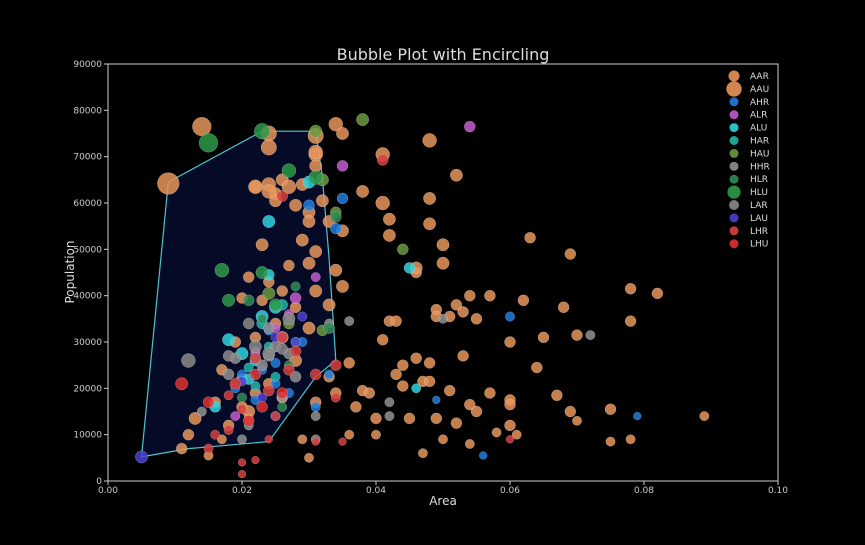  What do you see at coordinates (748, 128) in the screenshot?
I see `legend-item-alu: ALU` at bounding box center [748, 128].